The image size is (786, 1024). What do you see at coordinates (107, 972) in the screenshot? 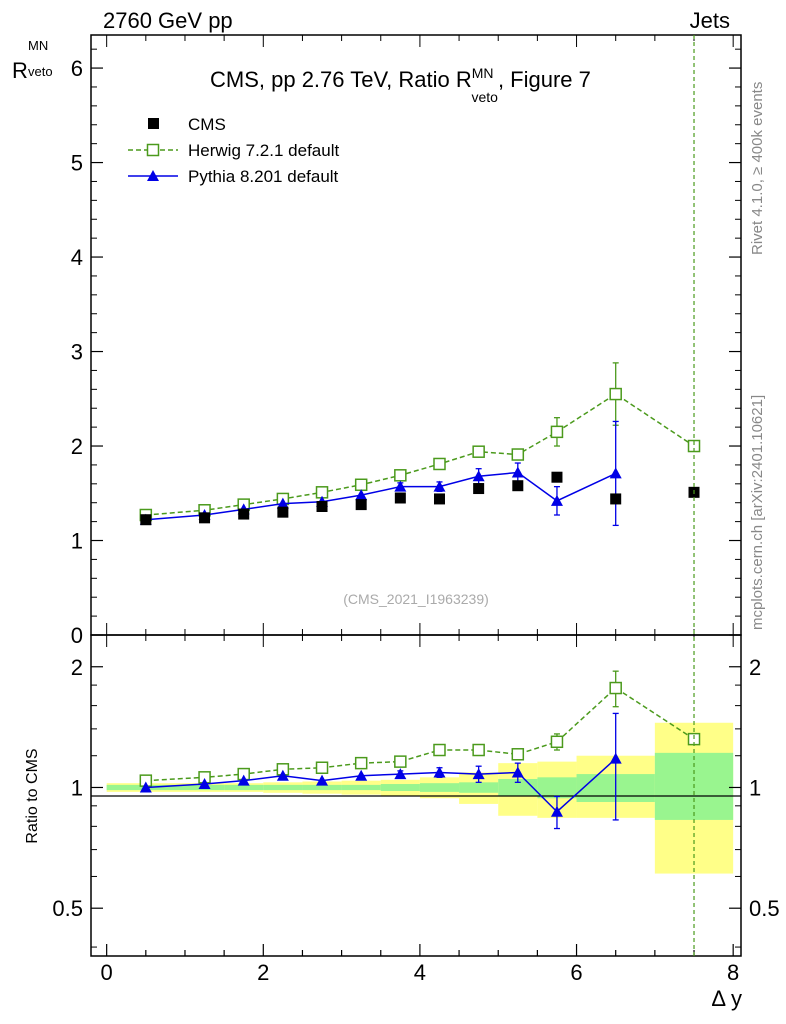
I see `x-tick-label: 0` at bounding box center [107, 972].